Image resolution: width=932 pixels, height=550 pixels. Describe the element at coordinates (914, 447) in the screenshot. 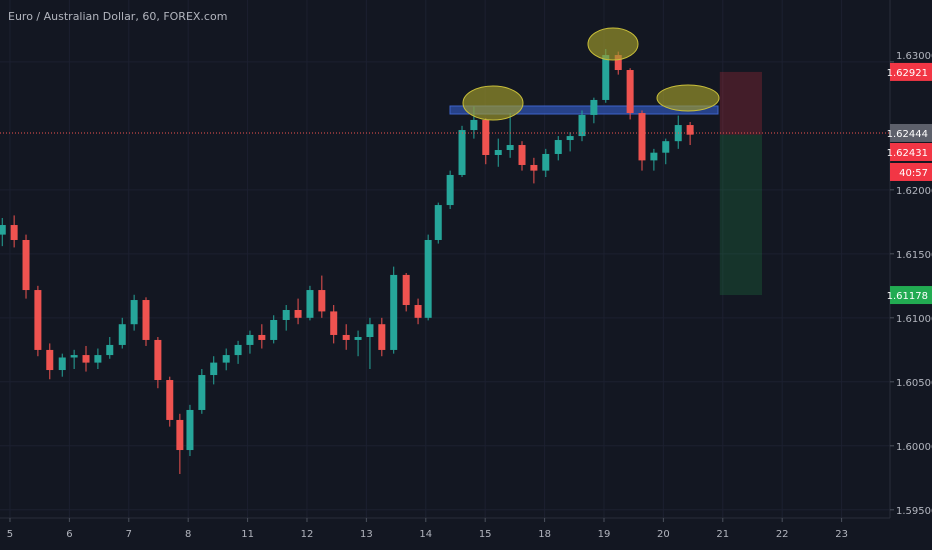

I see `y-tick-label: 1.60000` at that location.